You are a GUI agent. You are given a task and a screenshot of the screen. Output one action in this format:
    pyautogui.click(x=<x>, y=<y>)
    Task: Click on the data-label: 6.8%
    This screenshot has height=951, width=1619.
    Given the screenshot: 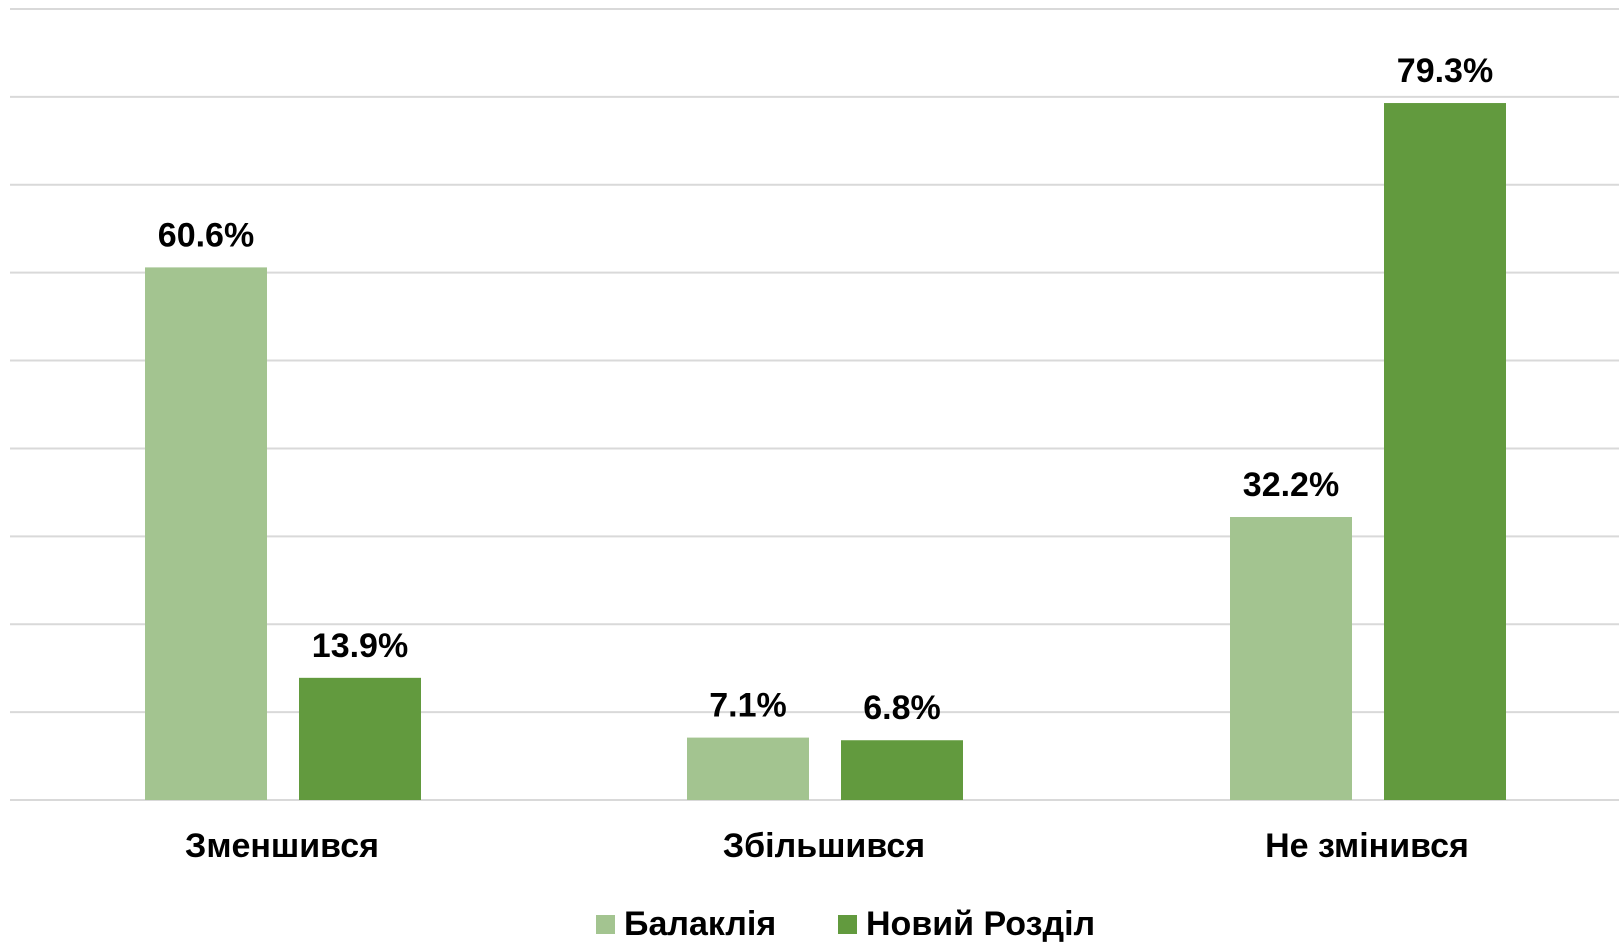 What is the action you would take?
    pyautogui.click(x=902, y=708)
    